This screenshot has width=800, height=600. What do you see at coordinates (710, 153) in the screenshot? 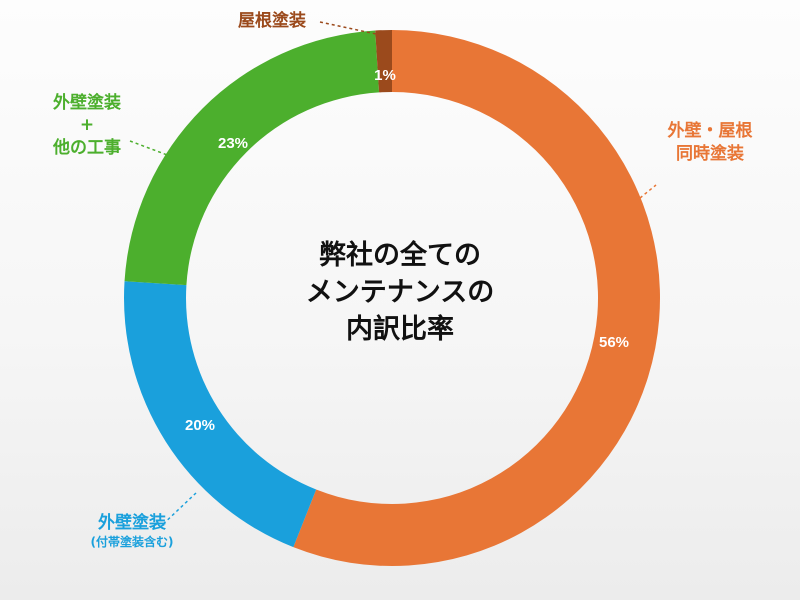
I see `slice-label-line: 同時塗装` at bounding box center [710, 153].